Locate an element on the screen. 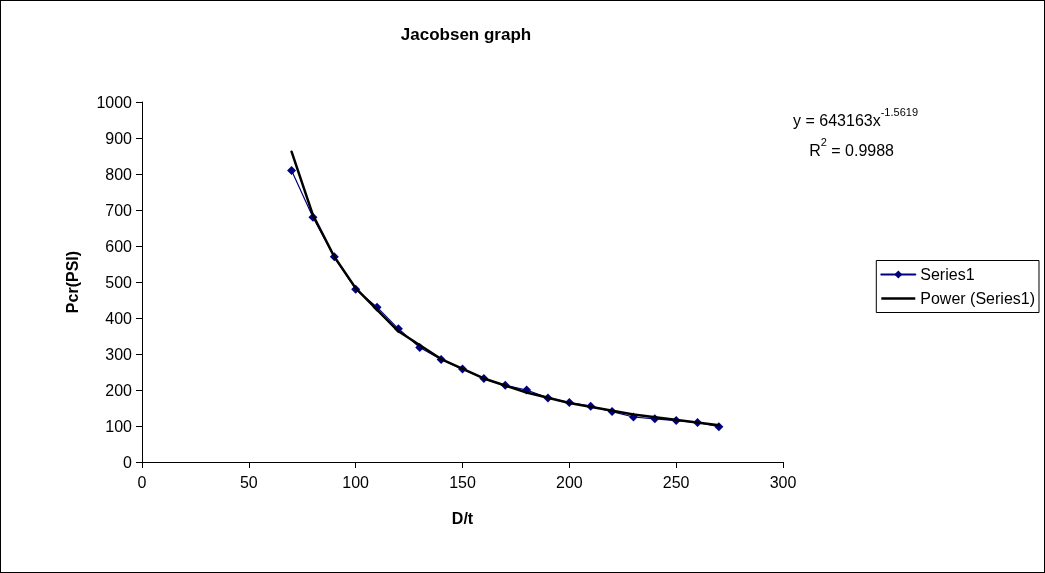 This screenshot has width=1045, height=573. y-tick-label: 300 is located at coordinates (119, 354).